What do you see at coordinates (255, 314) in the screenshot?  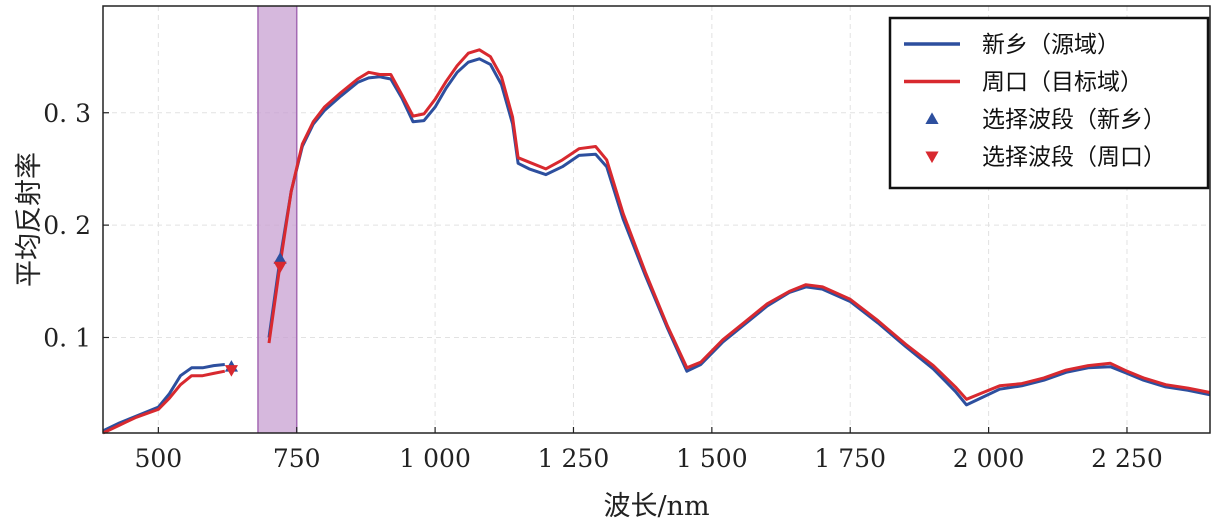 I see `selected-band-markers` at bounding box center [255, 314].